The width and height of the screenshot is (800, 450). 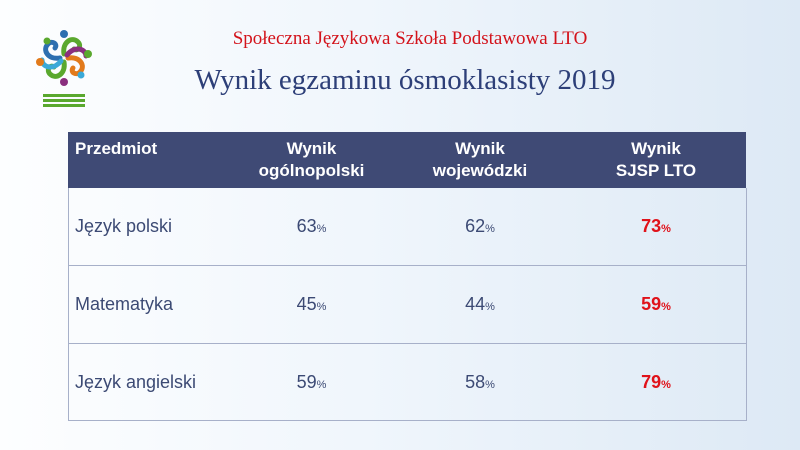 What do you see at coordinates (311, 304) in the screenshot?
I see `national-score-cell: 45%` at bounding box center [311, 304].